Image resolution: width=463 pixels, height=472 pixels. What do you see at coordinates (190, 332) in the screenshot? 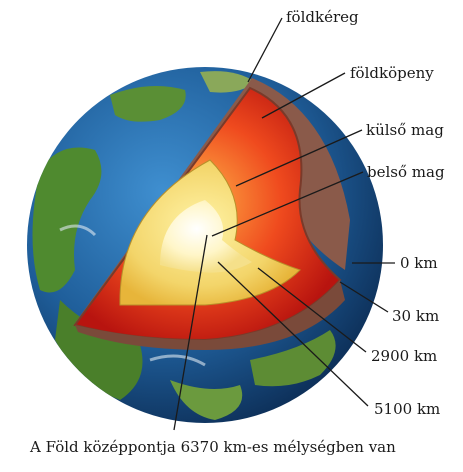
I see `leader-center` at bounding box center [190, 332].